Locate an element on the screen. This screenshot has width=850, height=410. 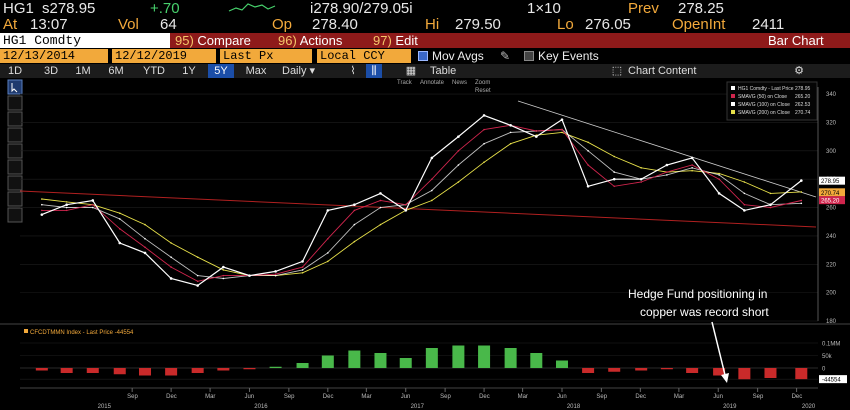
arrow-tool-icon is located at coordinates (15, 183).